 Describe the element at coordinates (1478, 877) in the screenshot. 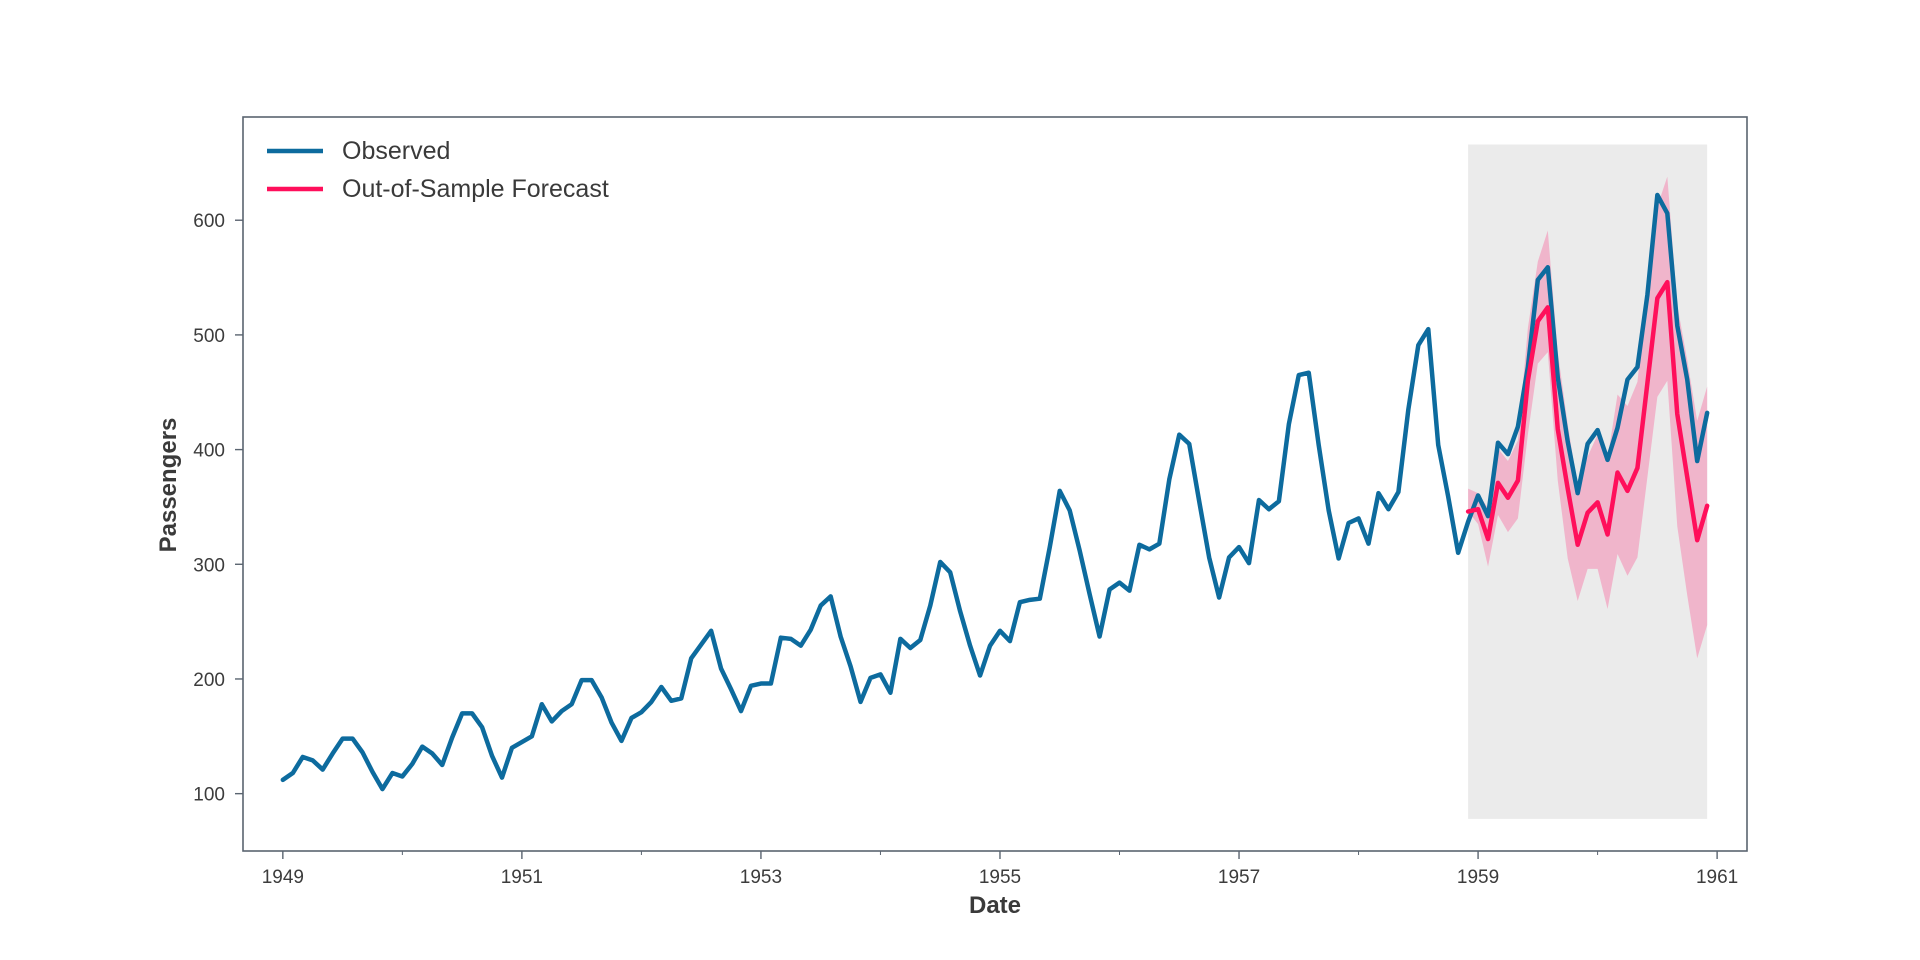

I see `x-tick-label: 1959` at that location.